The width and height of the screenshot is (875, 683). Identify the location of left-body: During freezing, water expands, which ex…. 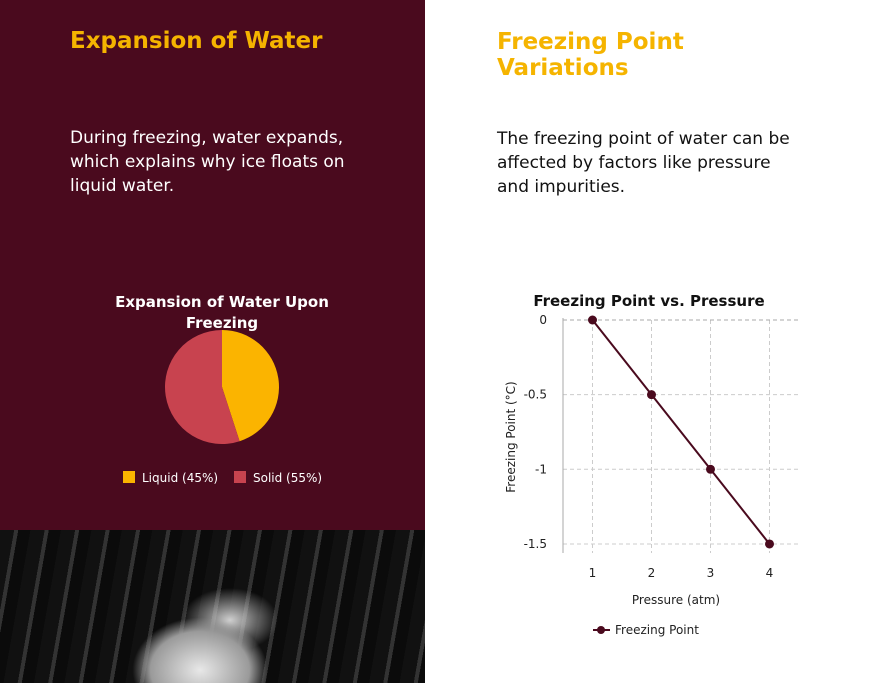
(207, 162).